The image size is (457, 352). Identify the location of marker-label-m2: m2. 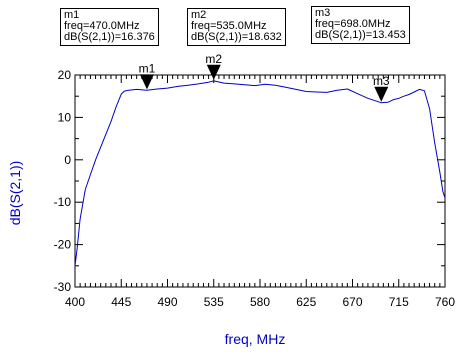
(213, 59).